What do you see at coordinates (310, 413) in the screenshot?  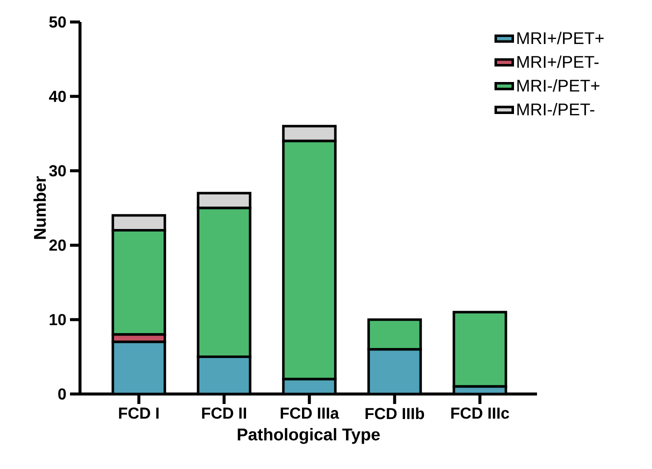 I see `x-tick-label: FCD IIIa` at bounding box center [310, 413].